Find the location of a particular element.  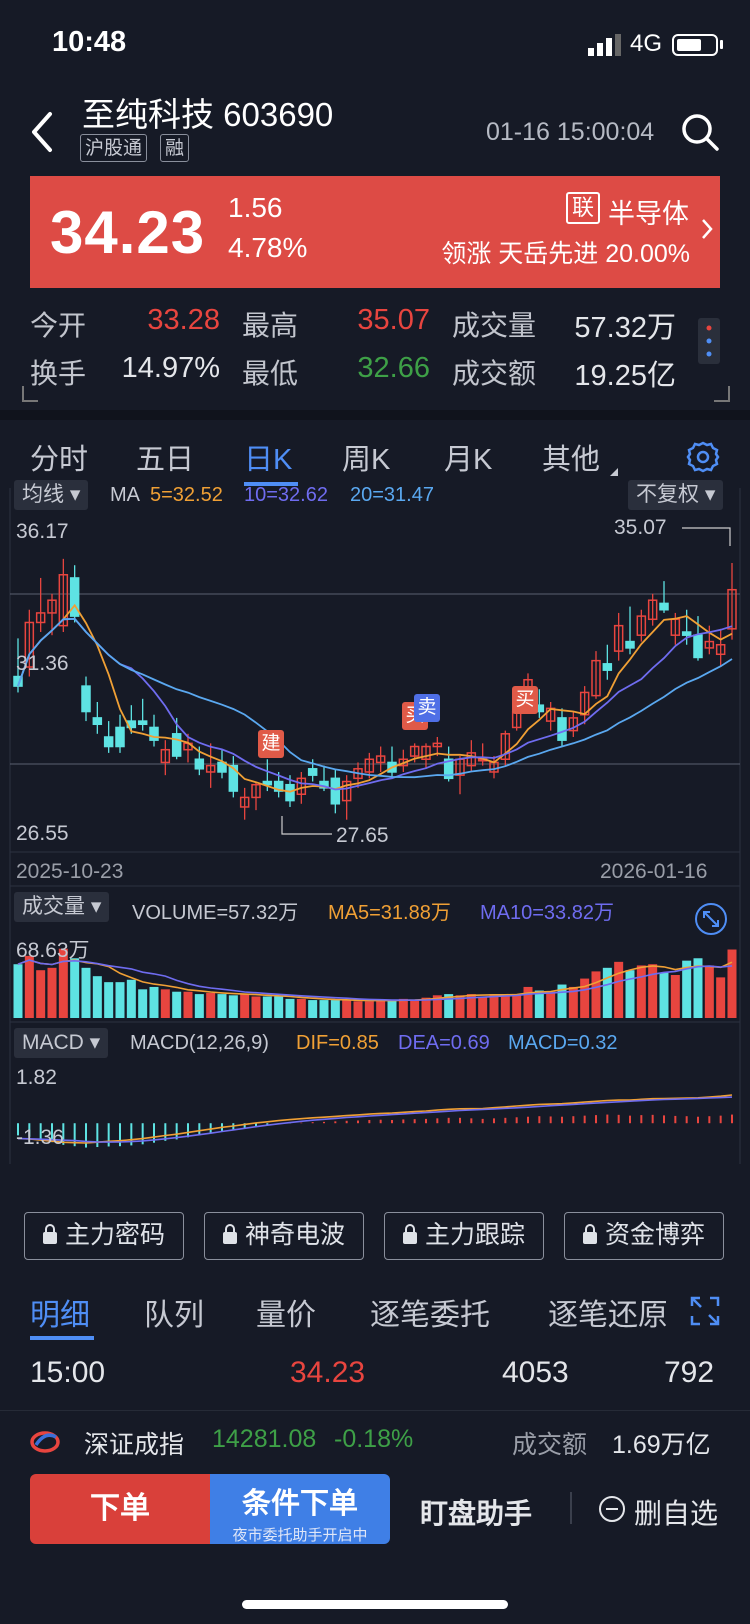

macd-params: MACD(12,26,9) is located at coordinates (199, 1043).